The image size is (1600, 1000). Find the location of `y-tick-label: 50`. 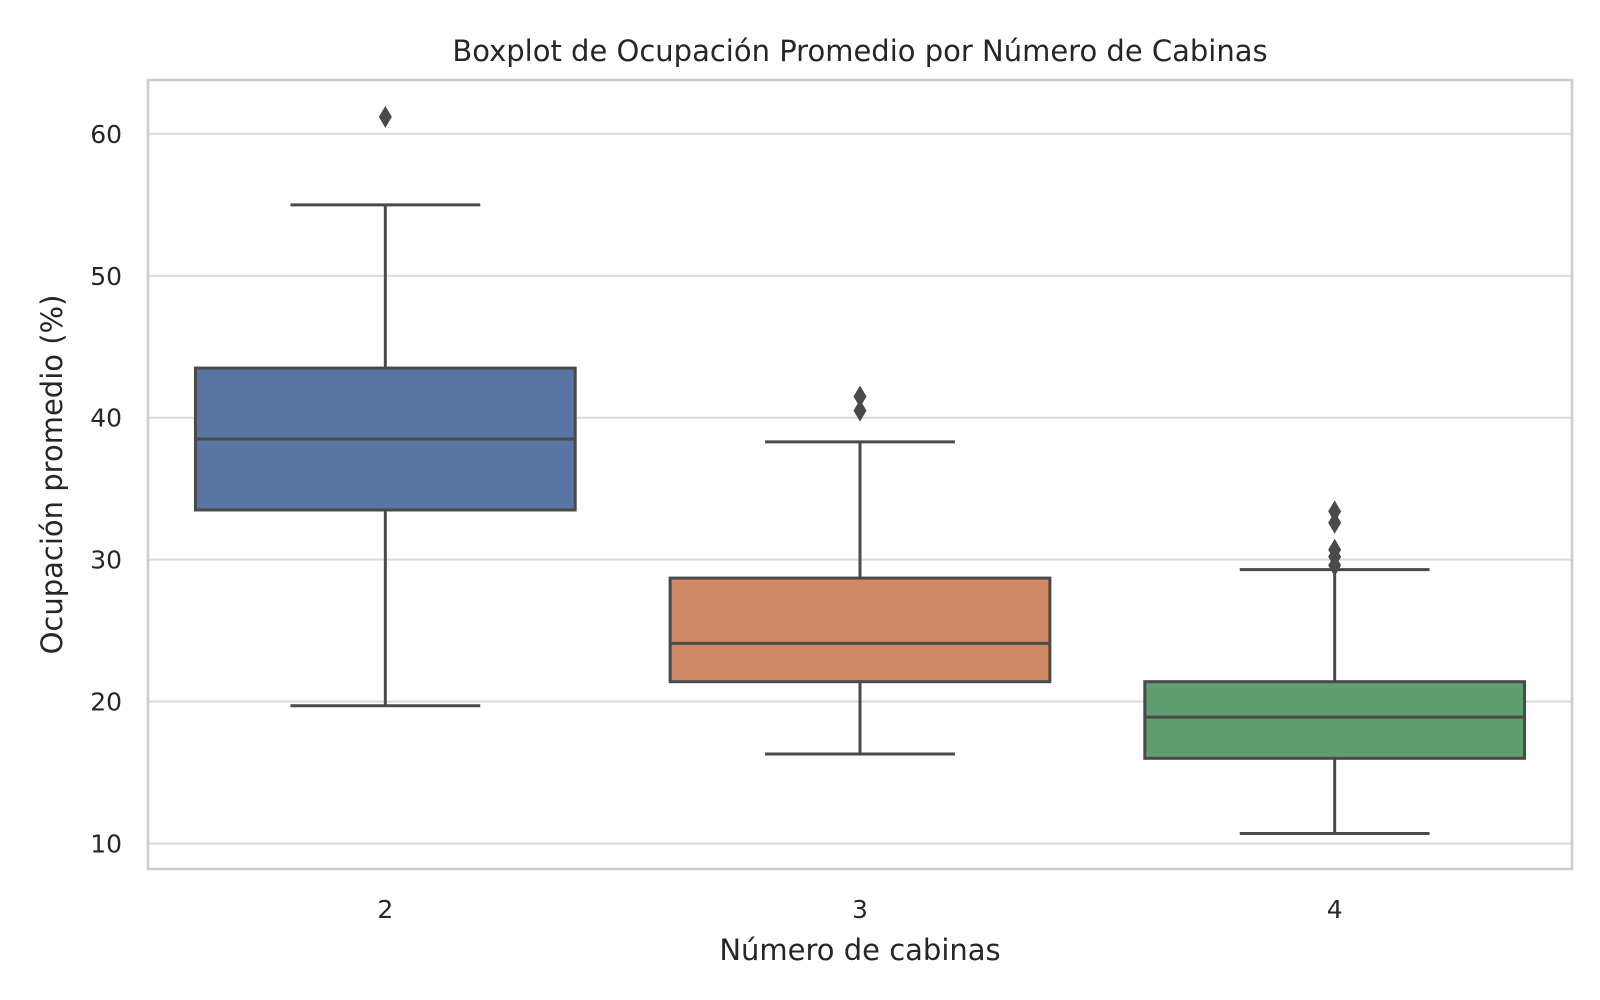

y-tick-label: 50 is located at coordinates (106, 276).